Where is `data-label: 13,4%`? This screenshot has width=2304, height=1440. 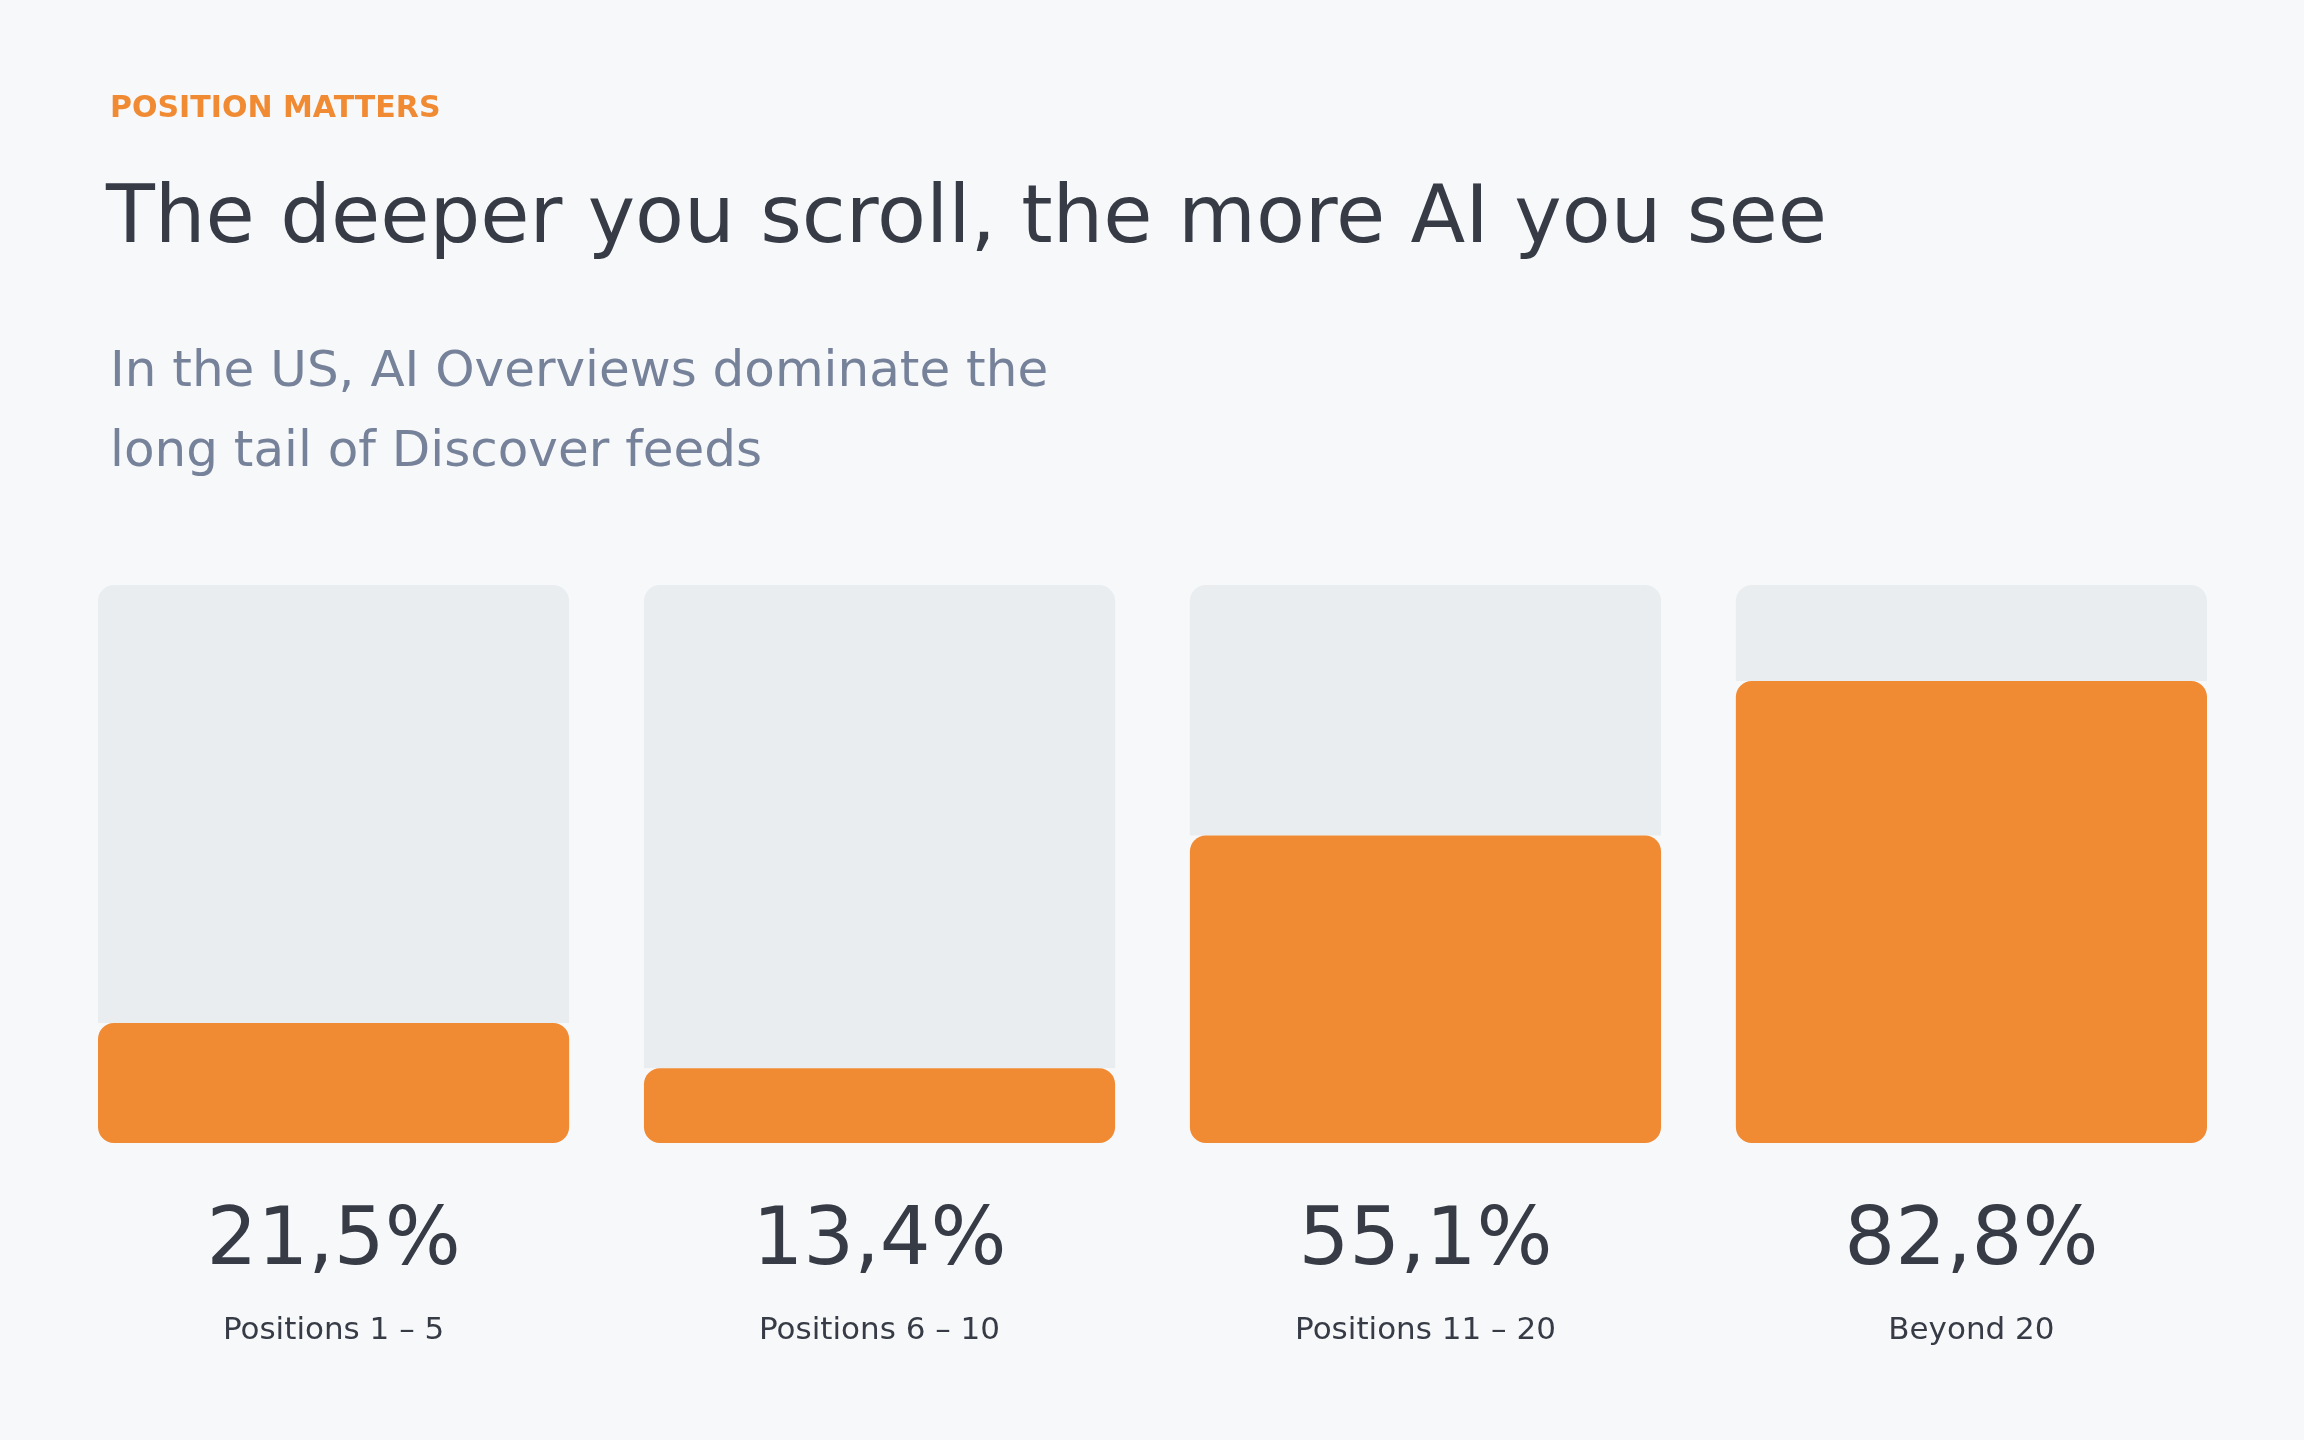
data-label: 13,4% is located at coordinates (879, 1236).